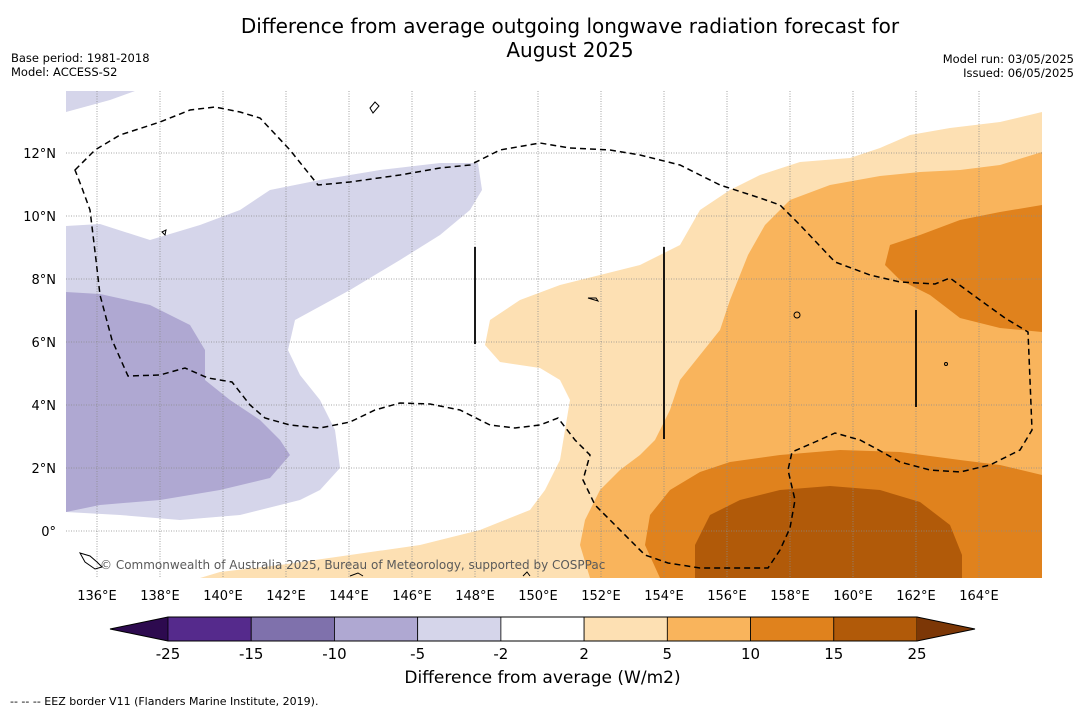 The height and width of the screenshot is (713, 1085). Describe the element at coordinates (286, 596) in the screenshot. I see `longitude-label: 142°E` at that location.